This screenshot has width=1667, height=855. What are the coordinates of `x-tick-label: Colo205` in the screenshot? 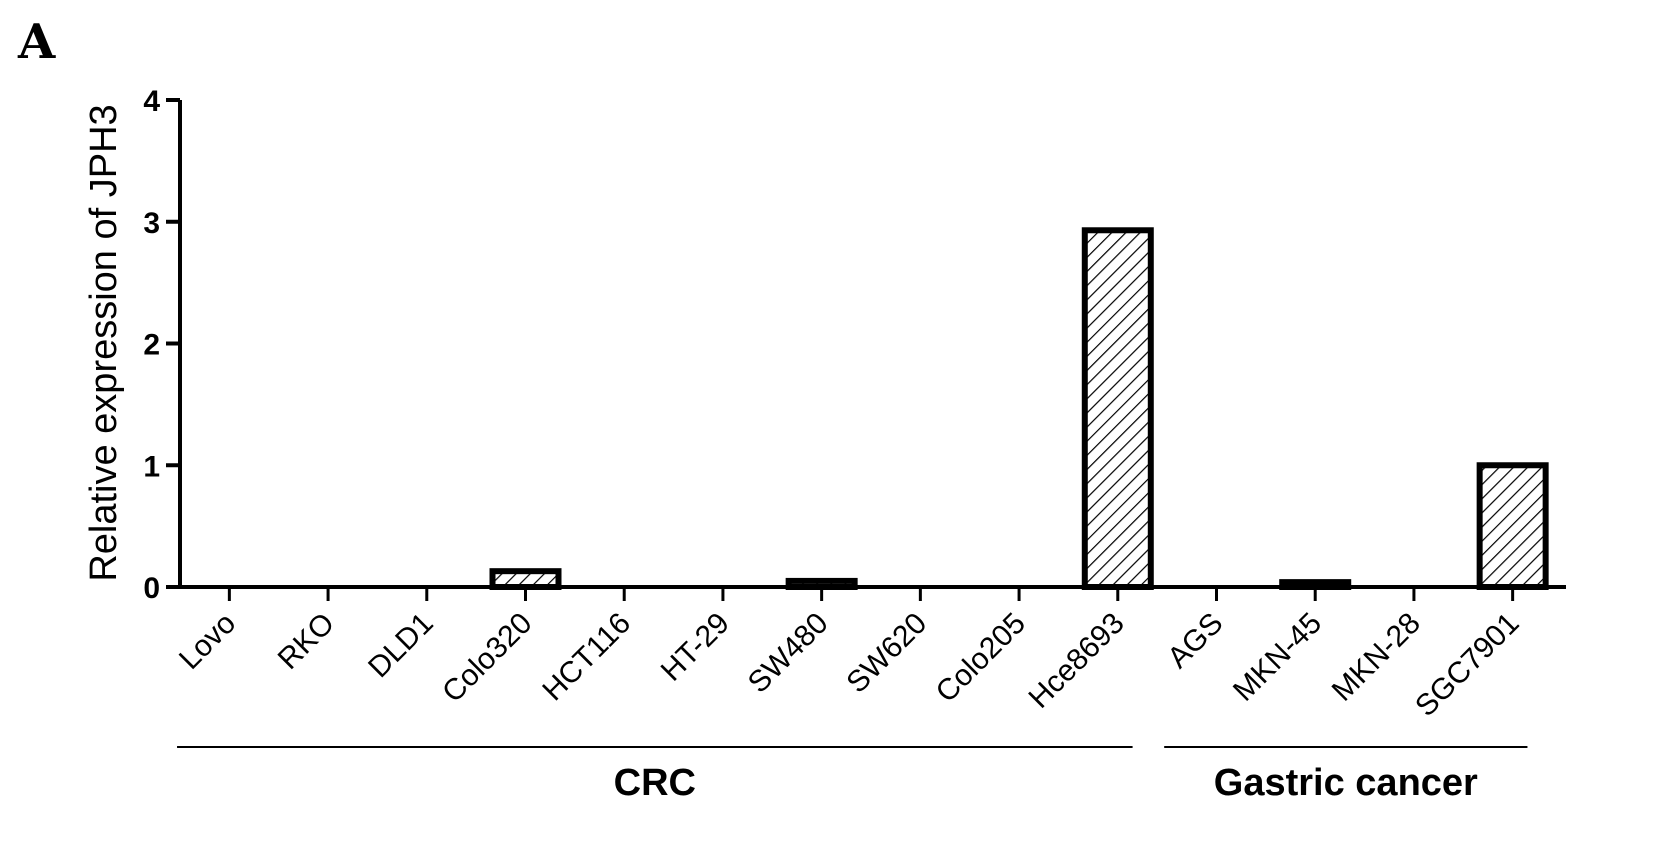 It's located at (981, 658).